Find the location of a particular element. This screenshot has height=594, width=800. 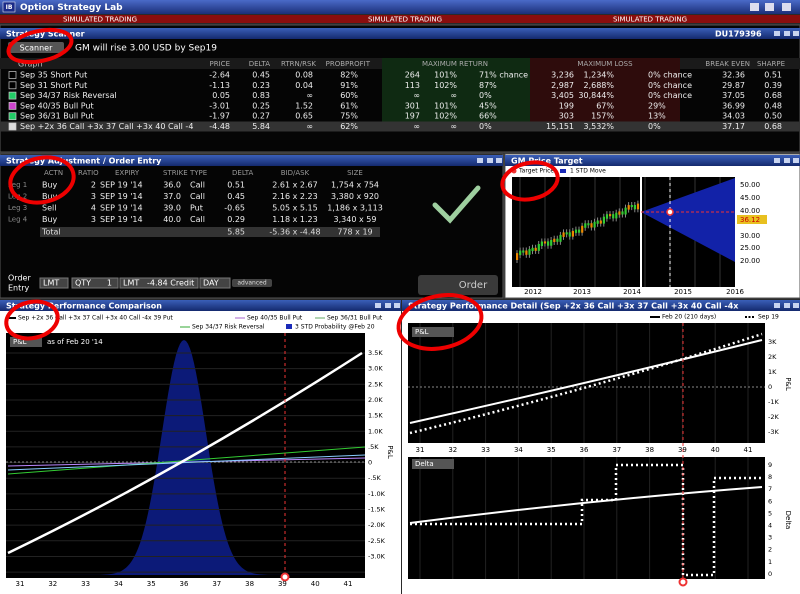

window-control is located at coordinates (754, 7).